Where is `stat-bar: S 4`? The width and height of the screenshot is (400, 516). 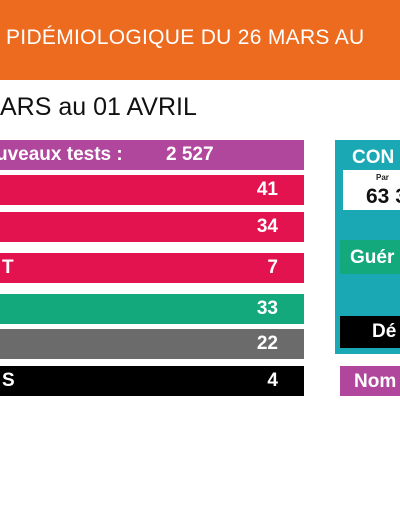
stat-bar: S 4 is located at coordinates (152, 381).